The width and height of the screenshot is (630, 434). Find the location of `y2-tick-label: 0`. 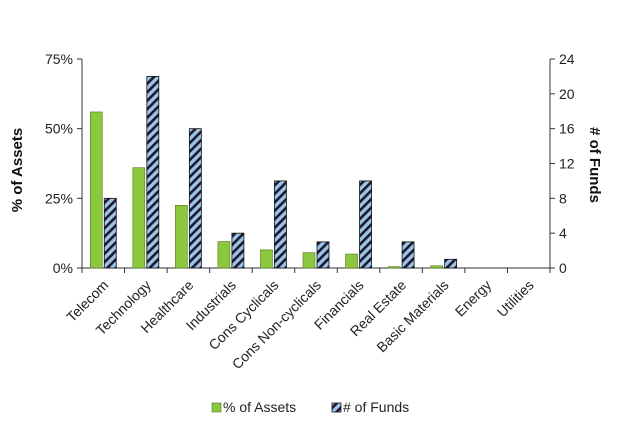

y2-tick-label: 0 is located at coordinates (563, 268).